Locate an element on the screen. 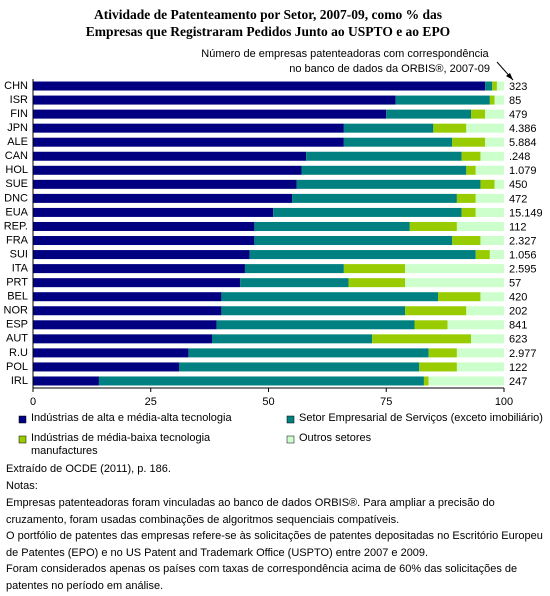 This screenshot has width=550, height=596. y-tick-label: BEL is located at coordinates (17, 297).